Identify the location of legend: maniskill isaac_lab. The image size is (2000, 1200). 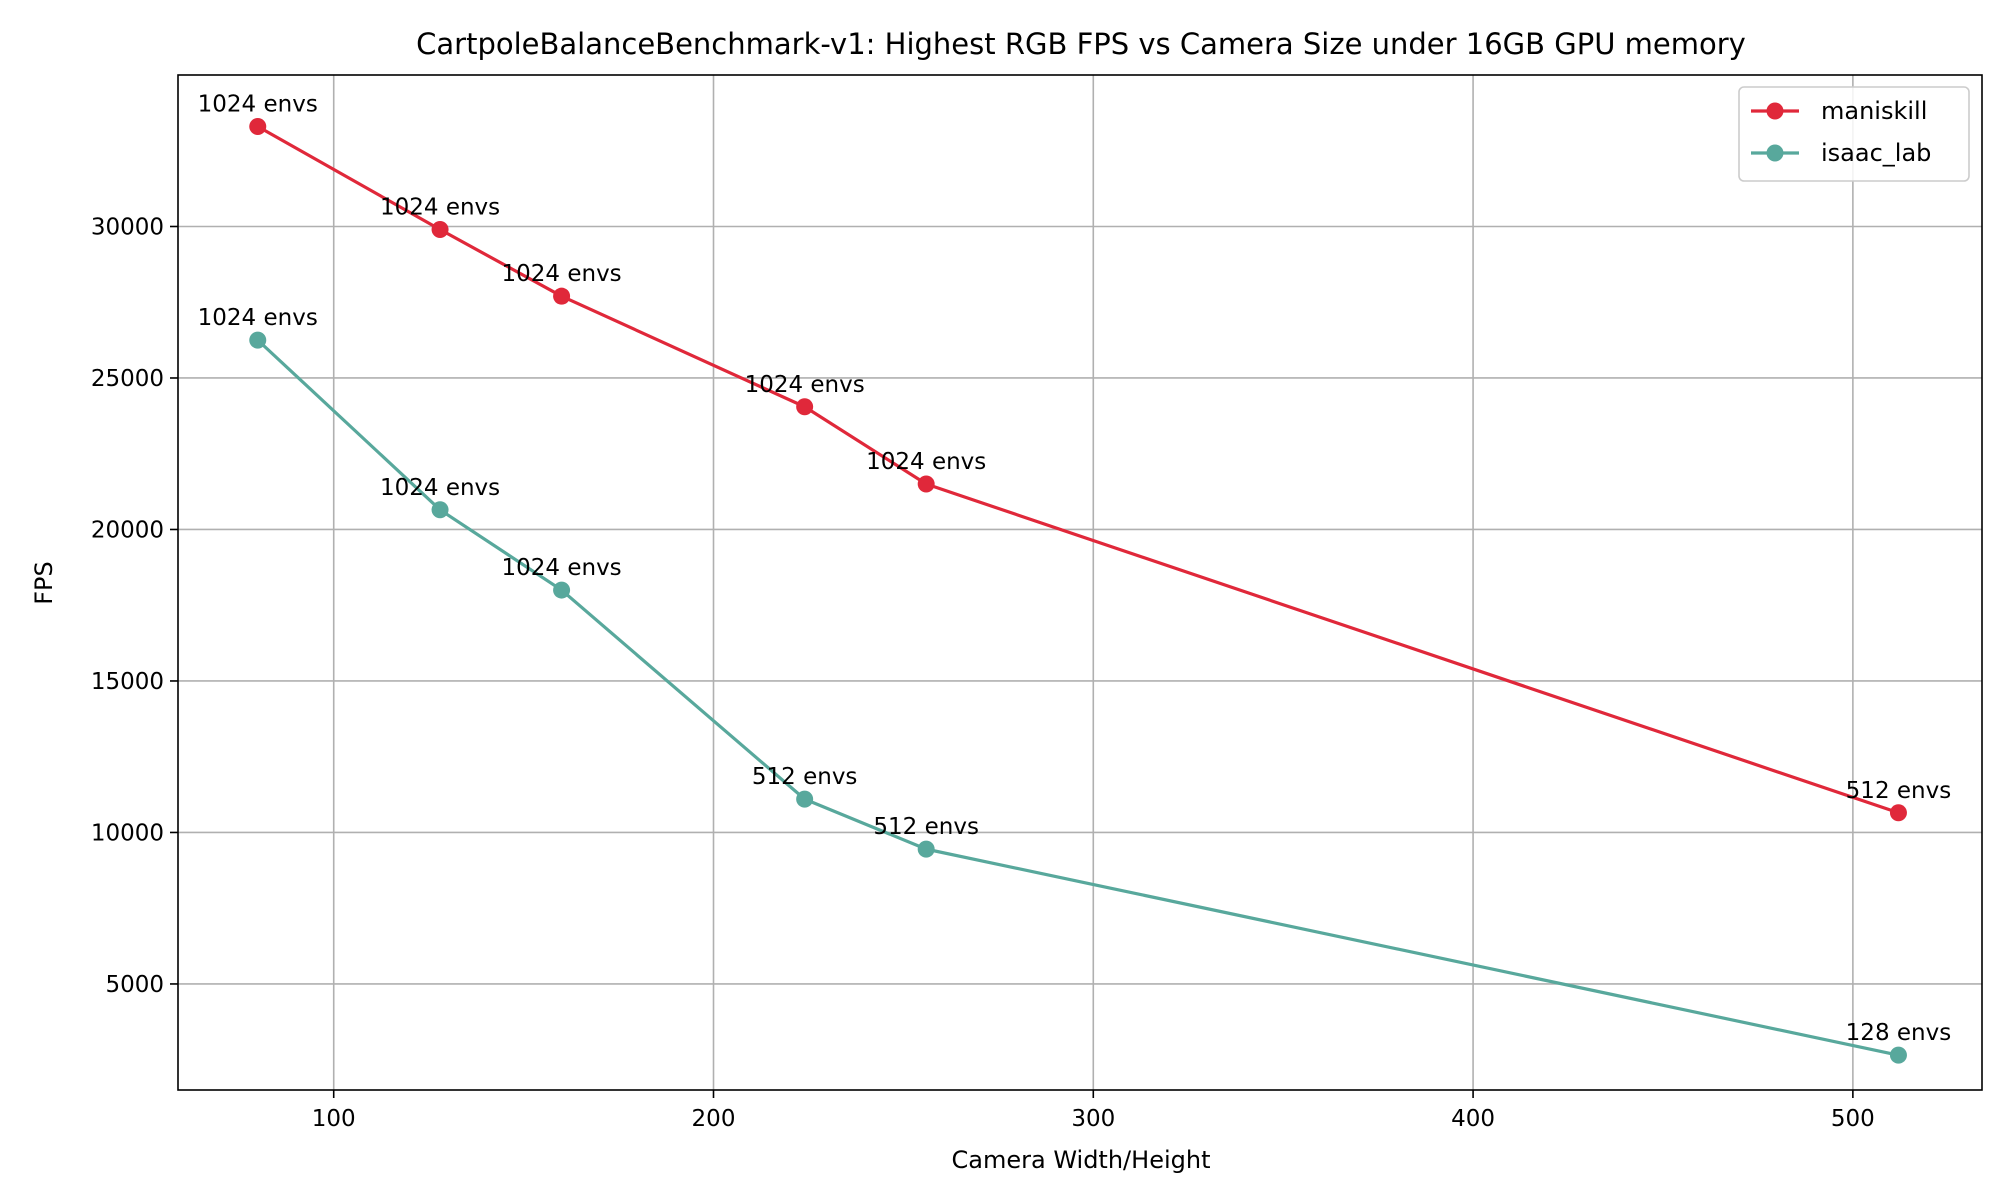
(1854, 134).